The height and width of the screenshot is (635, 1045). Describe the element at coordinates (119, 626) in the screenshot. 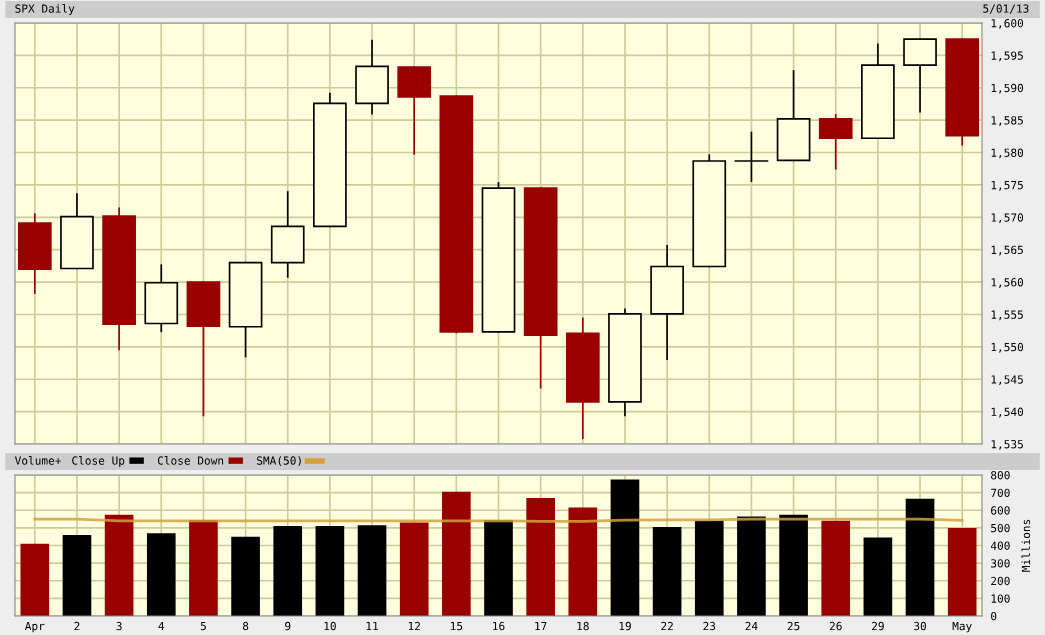

I see `x-tick-label: 3` at that location.